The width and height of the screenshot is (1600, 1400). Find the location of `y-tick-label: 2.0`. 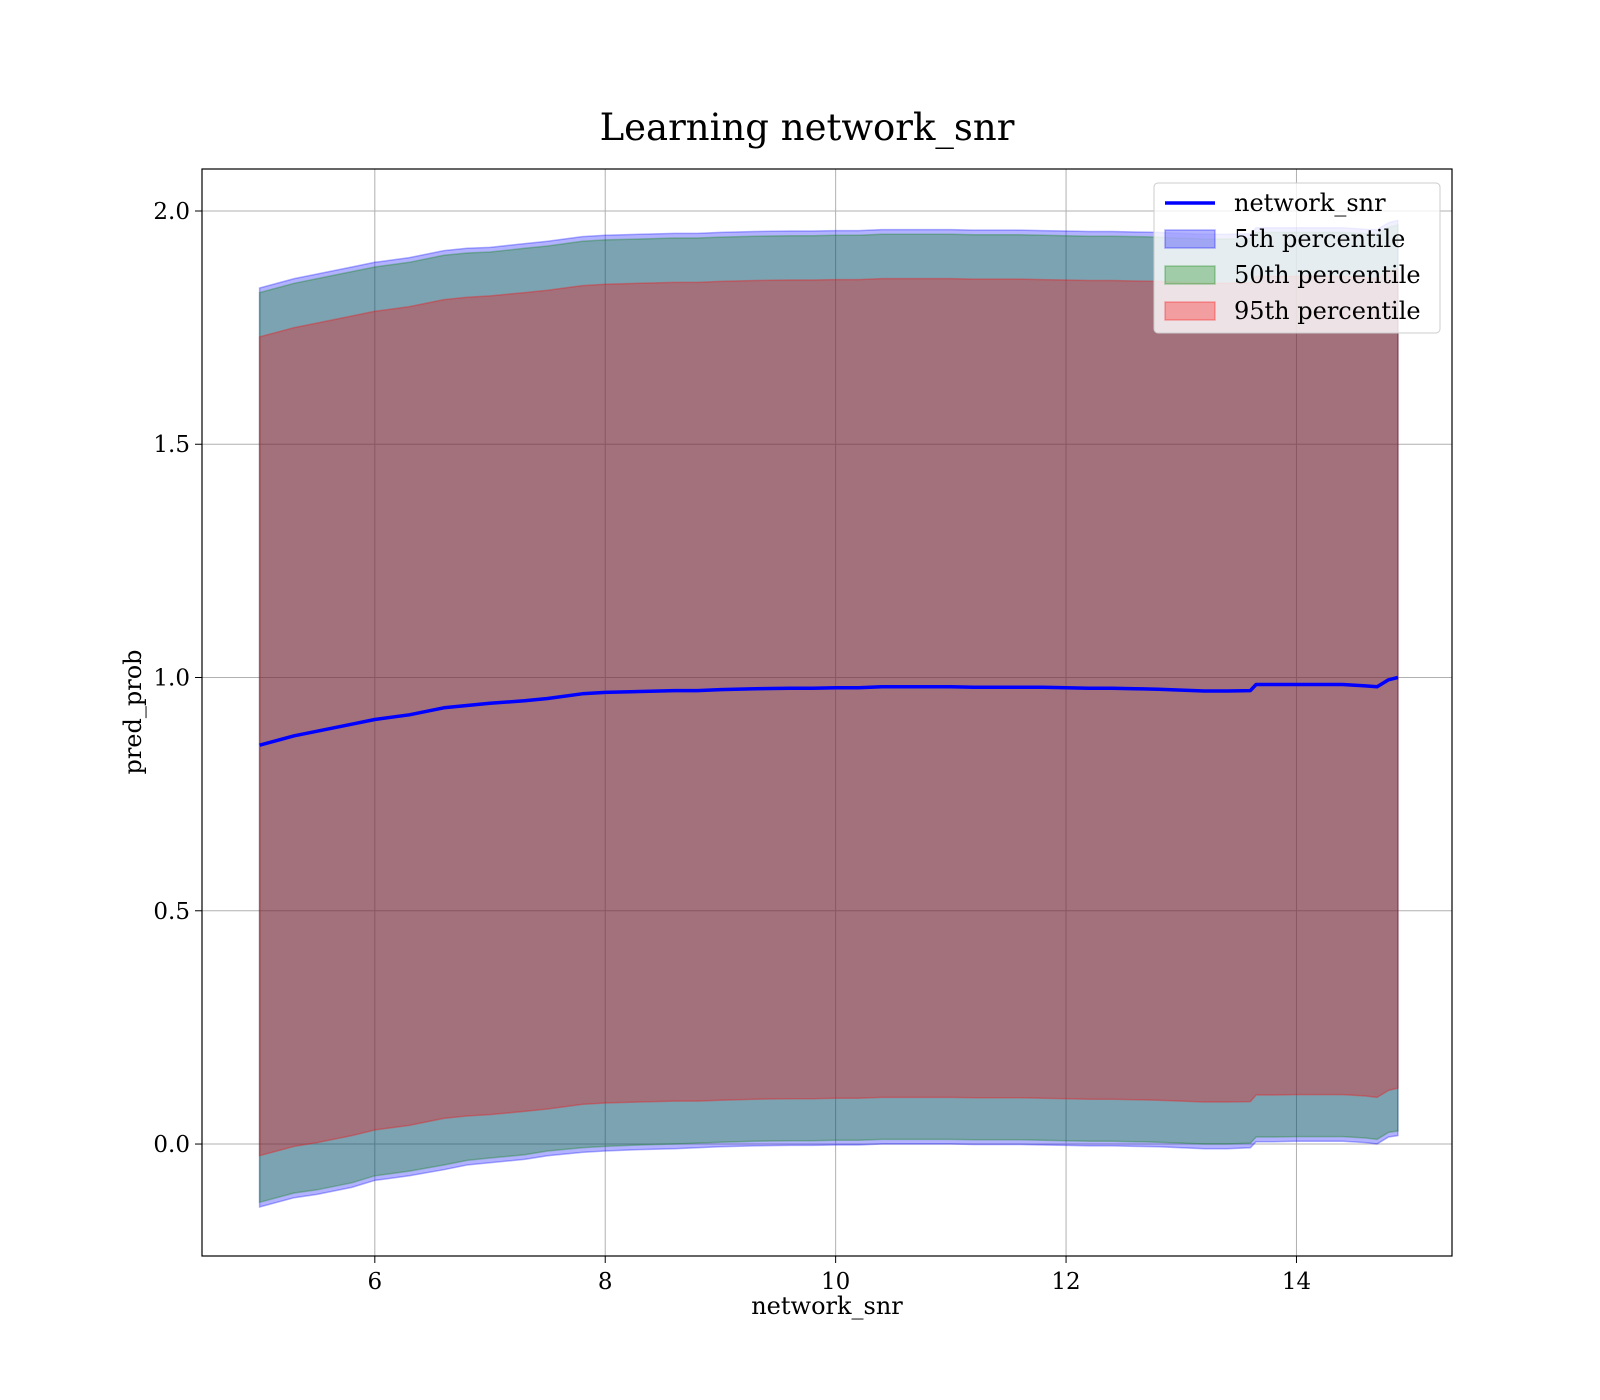

y-tick-label: 2.0 is located at coordinates (171, 212).